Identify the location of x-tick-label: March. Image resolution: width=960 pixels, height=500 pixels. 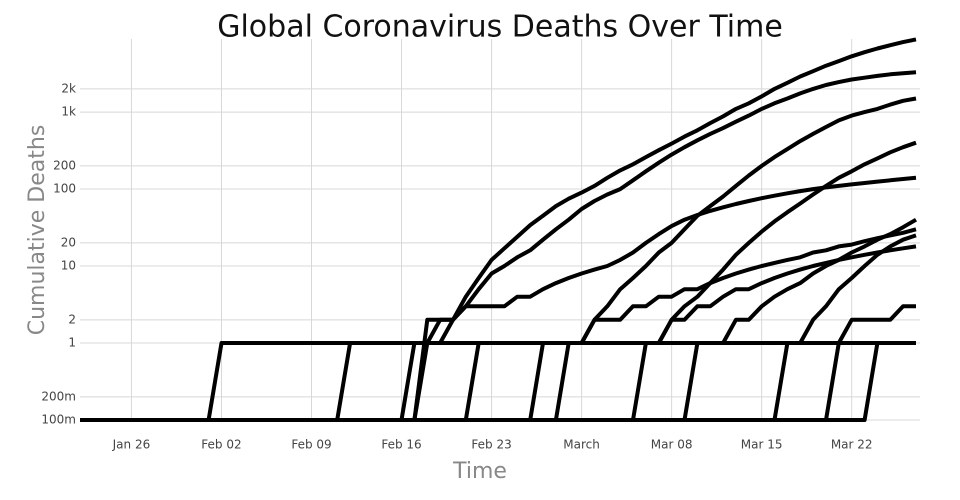
(581, 445).